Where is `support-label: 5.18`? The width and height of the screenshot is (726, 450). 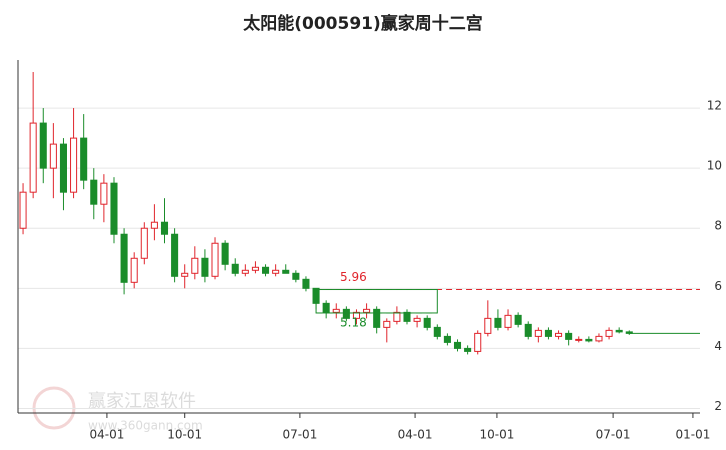
support-label: 5.18 is located at coordinates (353, 322).